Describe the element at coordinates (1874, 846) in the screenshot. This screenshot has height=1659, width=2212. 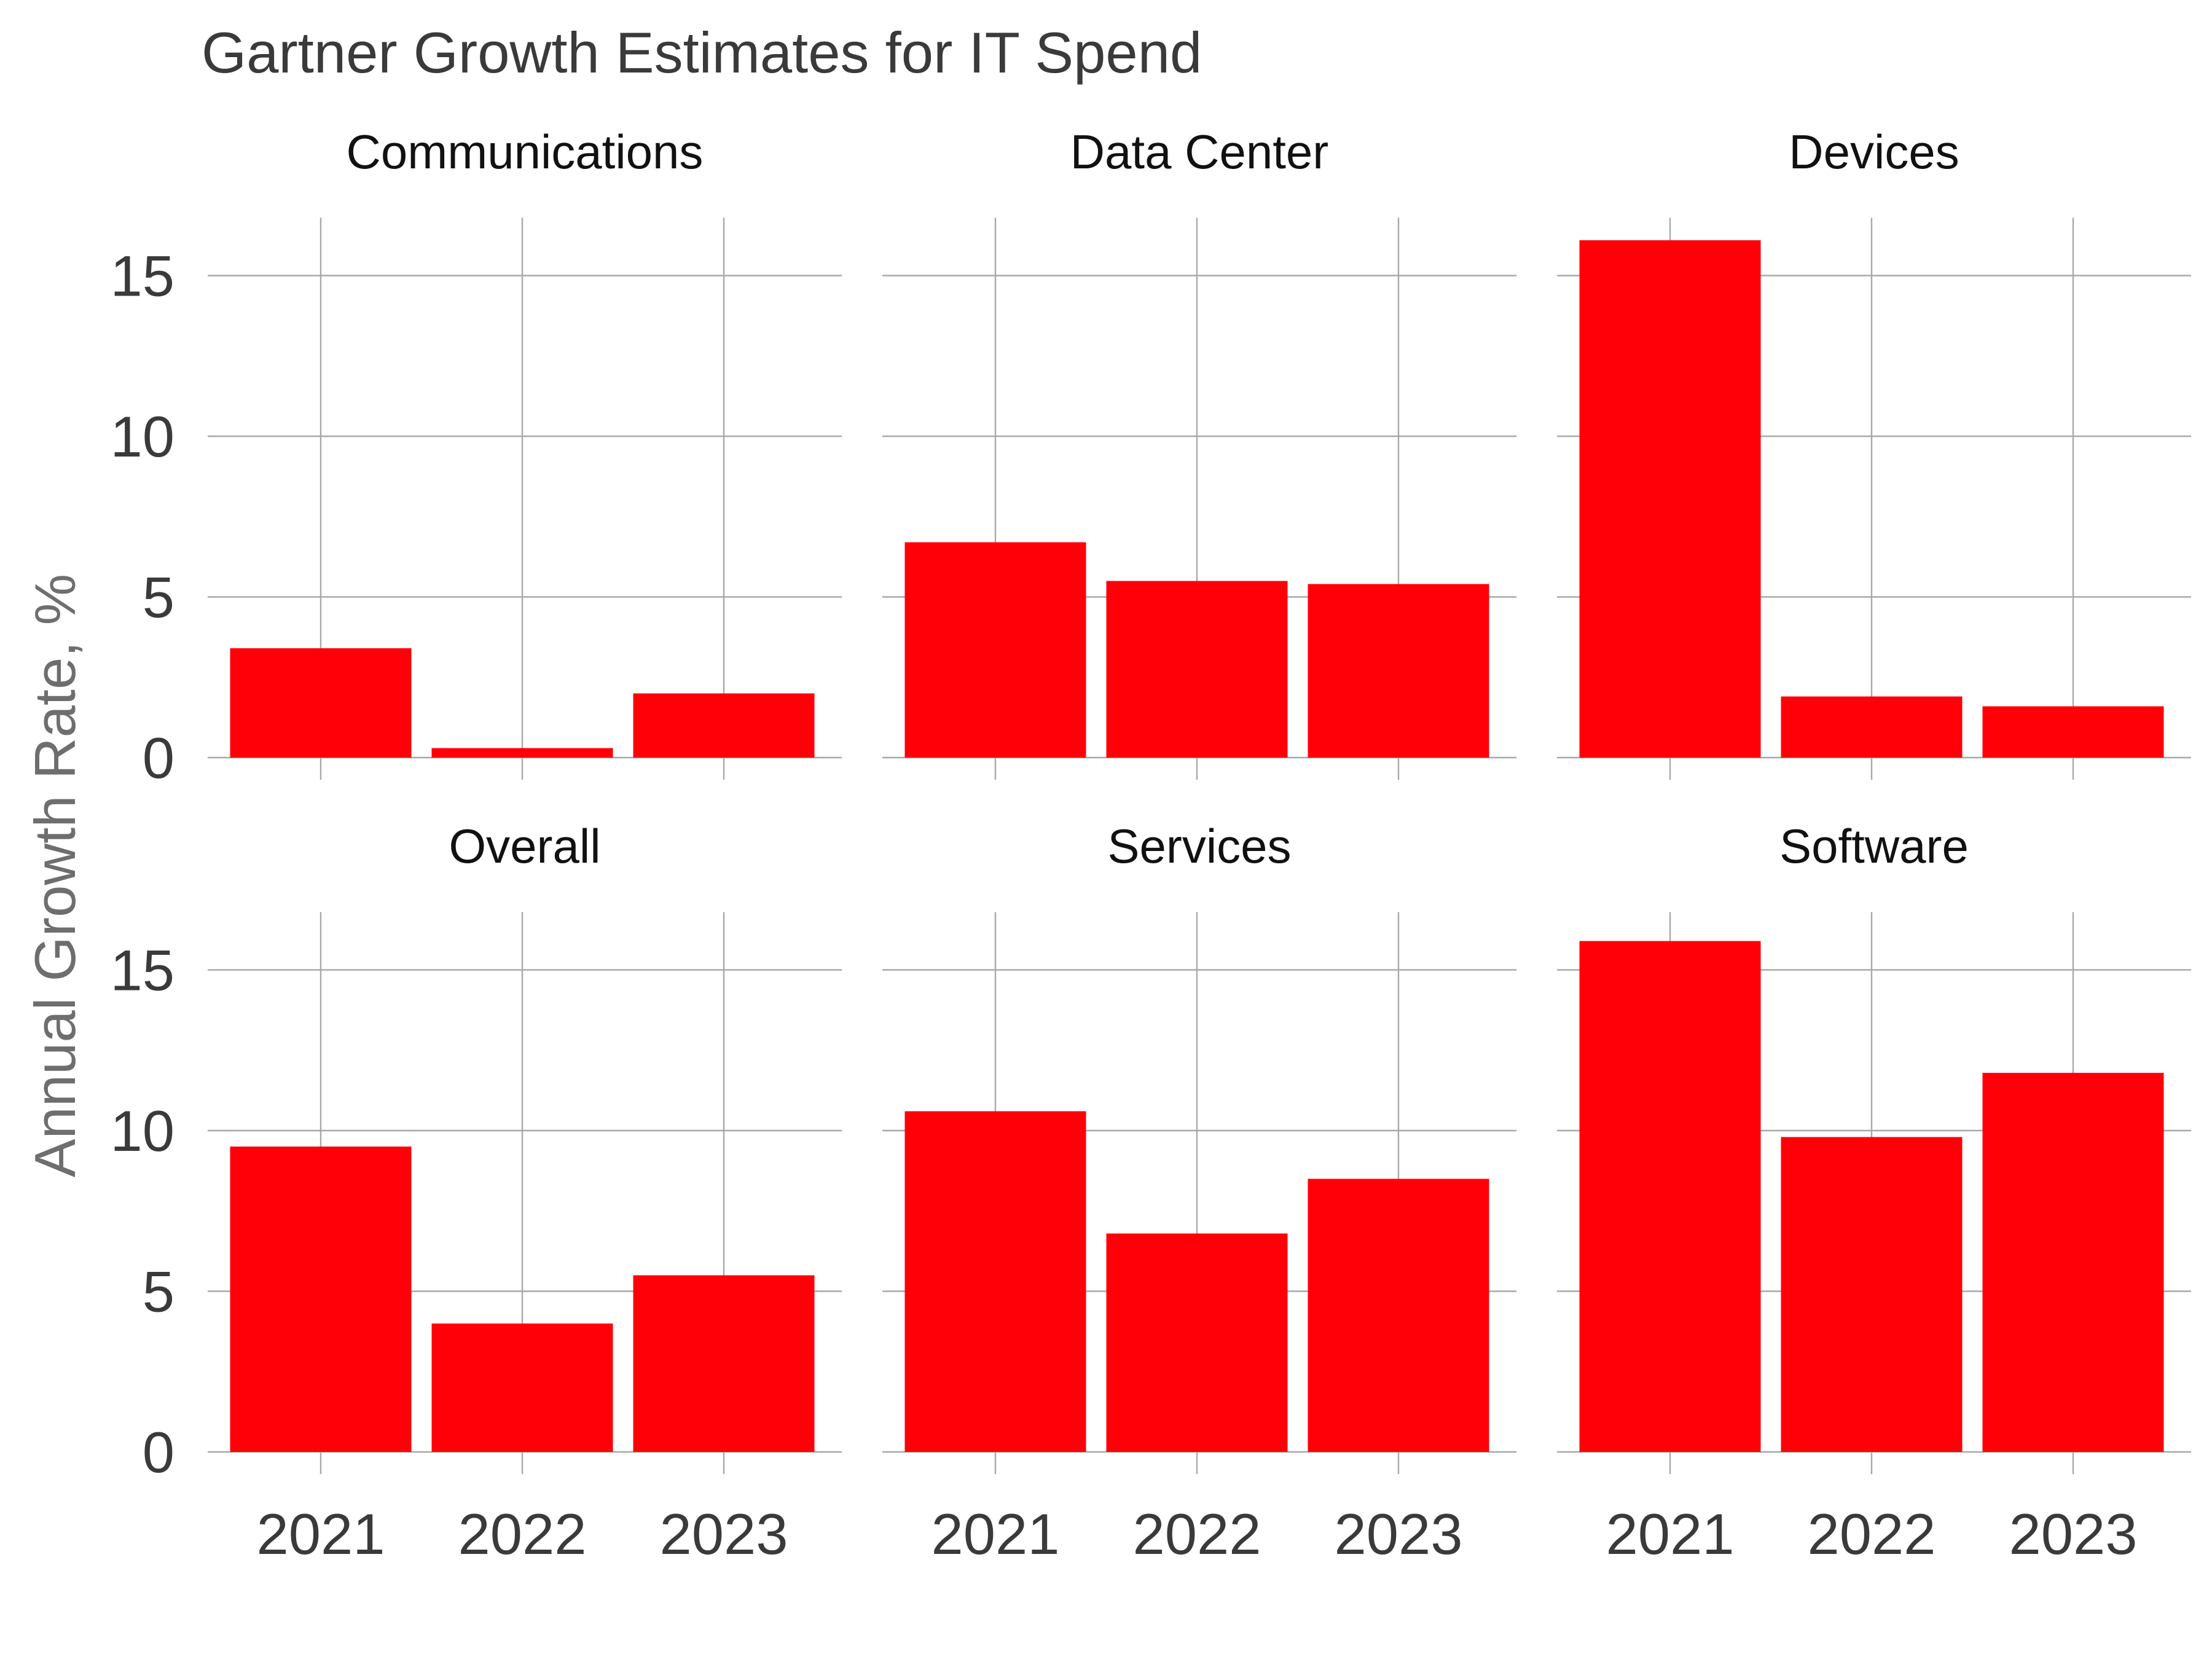
I see `facet-label: Software` at that location.